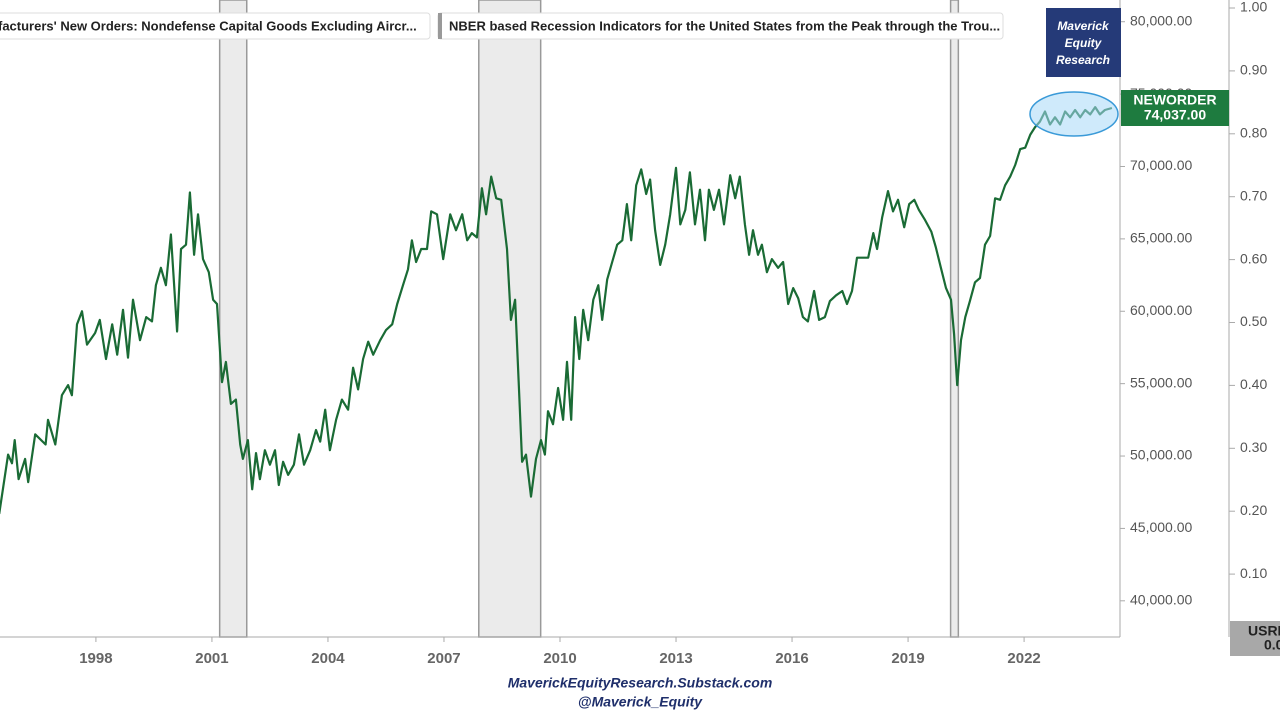  I want to click on x-tick-label: 1998, so click(95, 658).